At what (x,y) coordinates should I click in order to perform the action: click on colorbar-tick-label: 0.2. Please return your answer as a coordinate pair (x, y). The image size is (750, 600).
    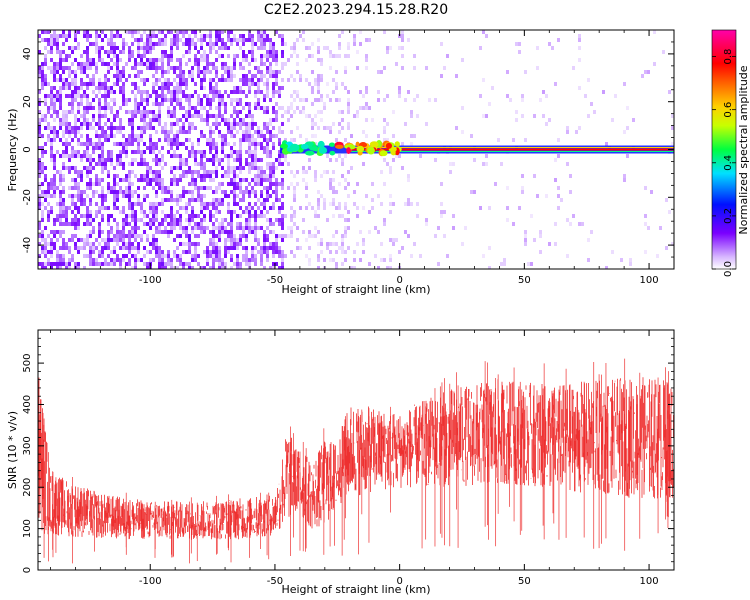
    Looking at the image, I should click on (728, 216).